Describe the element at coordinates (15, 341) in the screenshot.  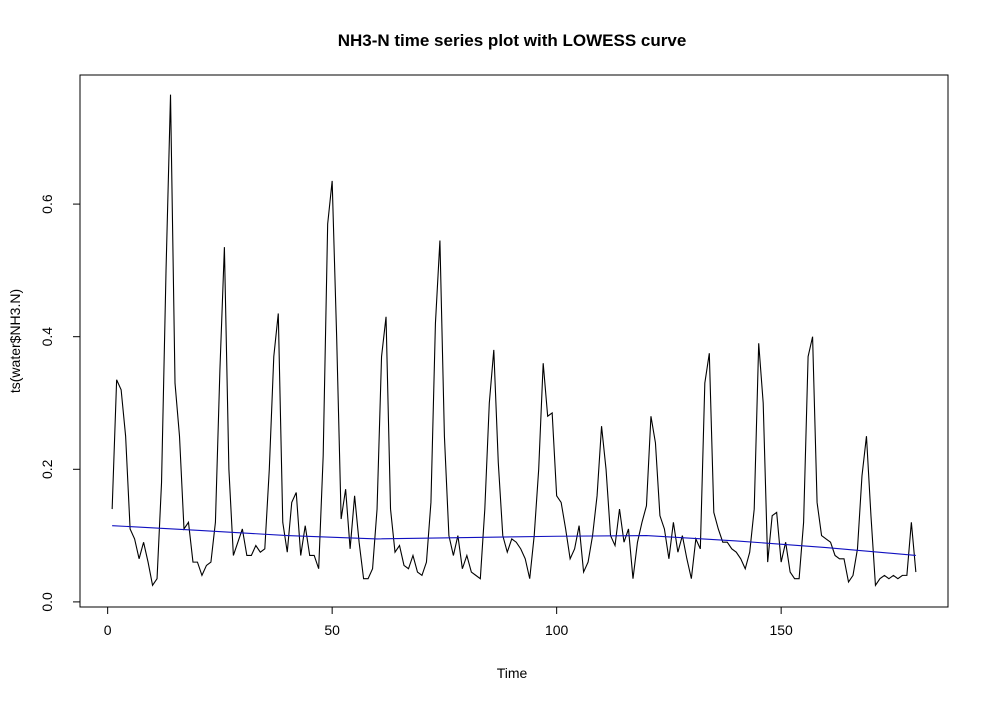
I see `y-axis-label: ts(water$NH3.N)` at that location.